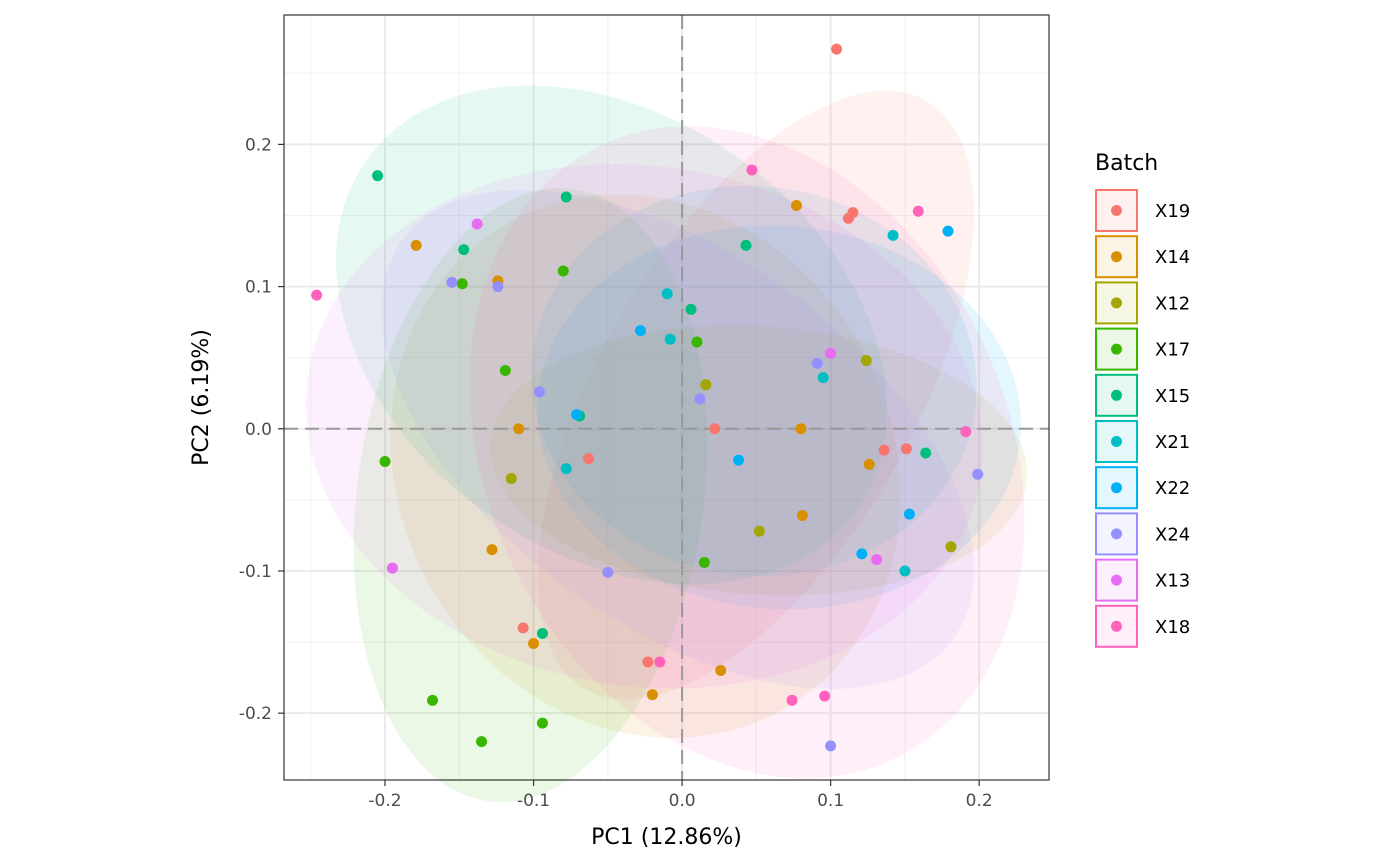 This screenshot has width=1400, height=866. I want to click on legend-dot-X22, so click(1116, 488).